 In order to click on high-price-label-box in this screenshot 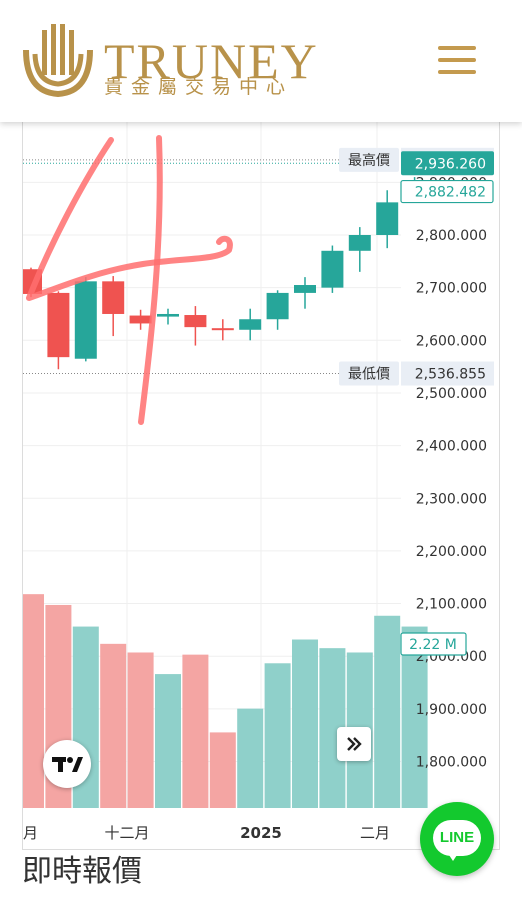, I will do `click(369, 159)`.